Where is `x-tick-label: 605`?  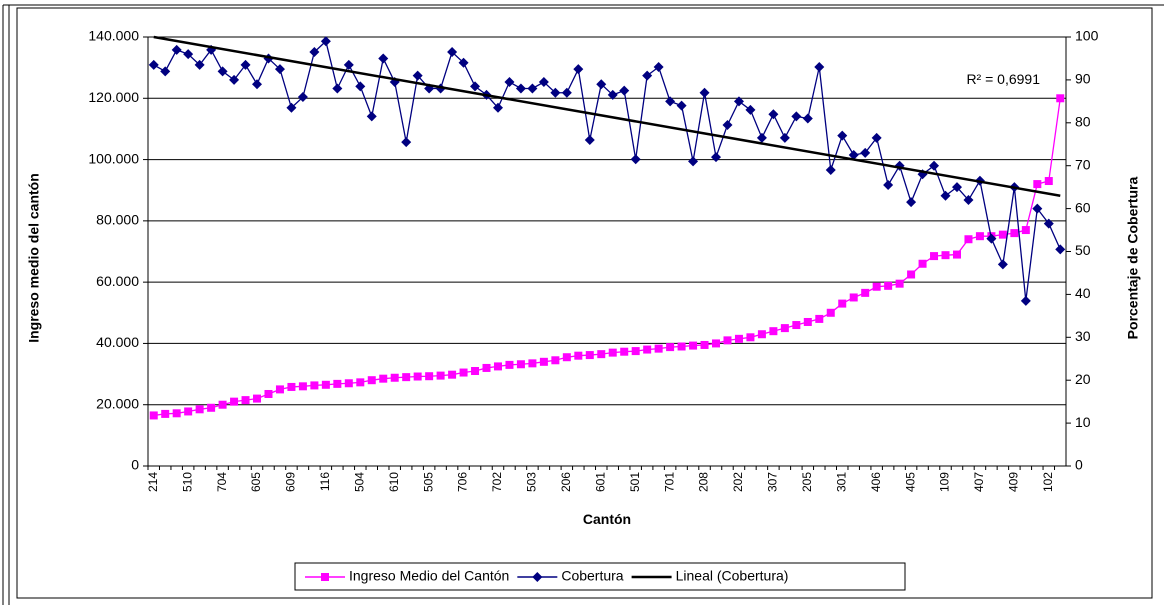 x-tick-label: 605 is located at coordinates (256, 482).